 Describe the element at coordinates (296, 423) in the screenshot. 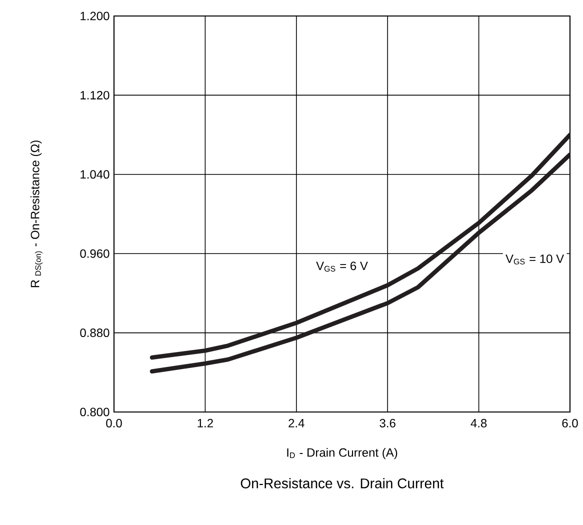

I see `x-tick-label: 2.4` at that location.